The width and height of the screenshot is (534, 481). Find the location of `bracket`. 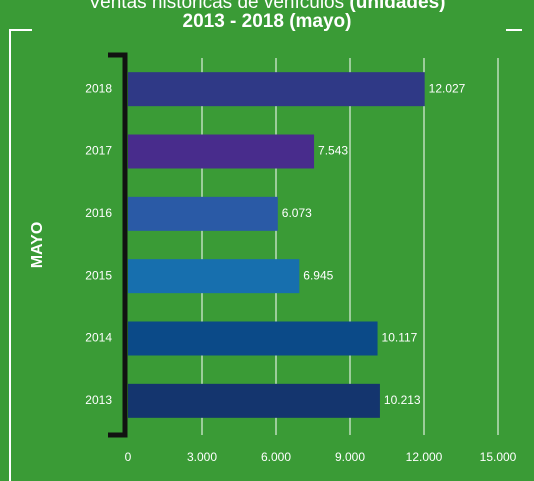

bracket is located at coordinates (118, 245).